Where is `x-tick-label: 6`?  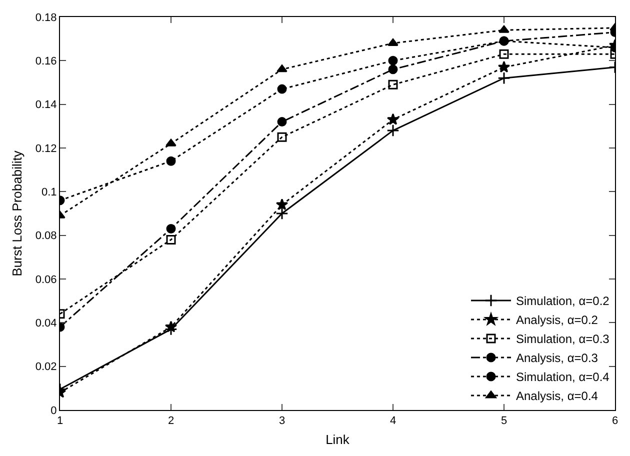 x-tick-label: 6 is located at coordinates (615, 421).